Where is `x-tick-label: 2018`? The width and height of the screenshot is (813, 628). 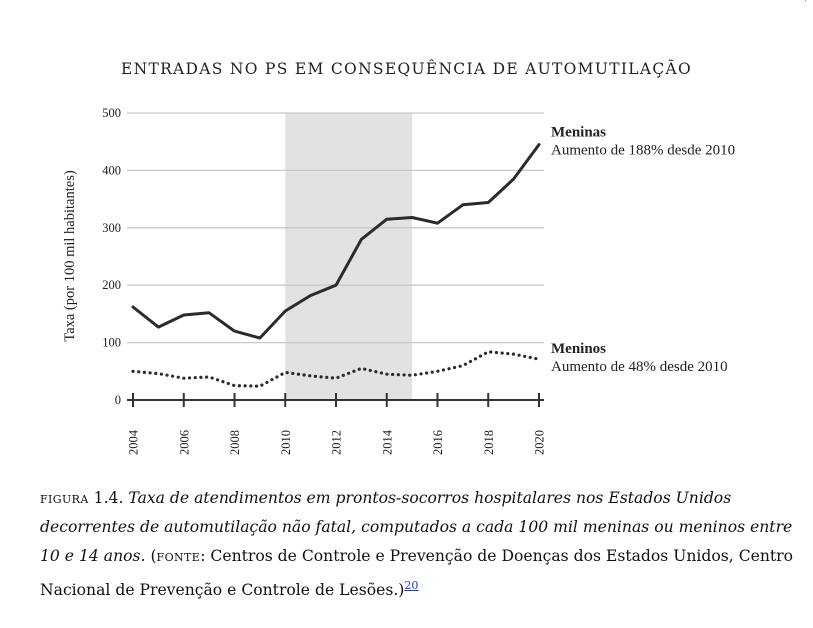
x-tick-label: 2018 is located at coordinates (489, 442).